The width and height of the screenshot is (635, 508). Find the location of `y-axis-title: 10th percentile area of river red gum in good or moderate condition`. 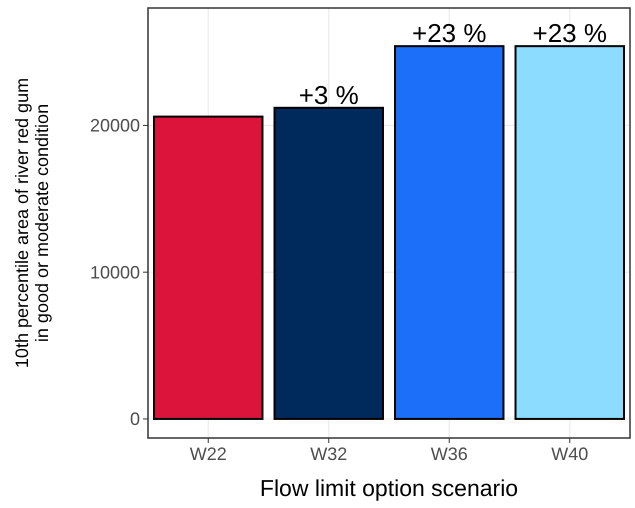

y-axis-title: 10th percentile area of river red gum in good or moderate condition is located at coordinates (32, 223).